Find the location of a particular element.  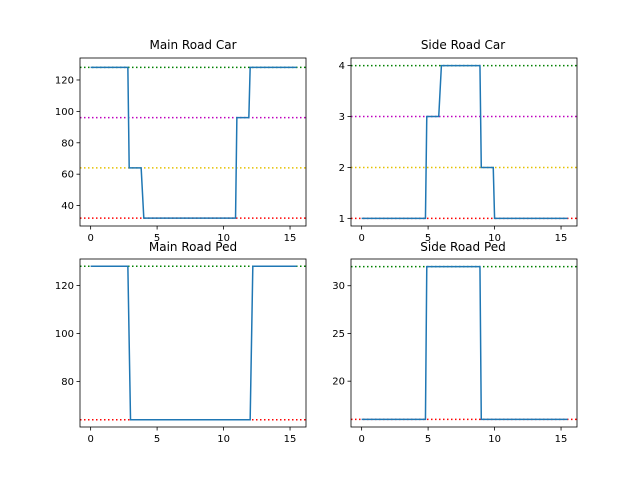

y-tick-label: 25 is located at coordinates (338, 334).